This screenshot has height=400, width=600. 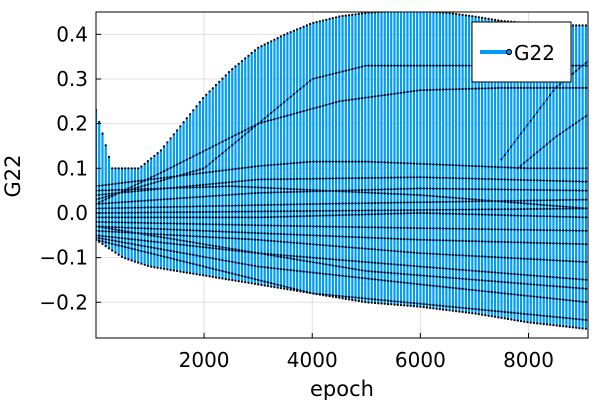 What do you see at coordinates (528, 360) in the screenshot?
I see `x-tick-label: 8000` at bounding box center [528, 360].